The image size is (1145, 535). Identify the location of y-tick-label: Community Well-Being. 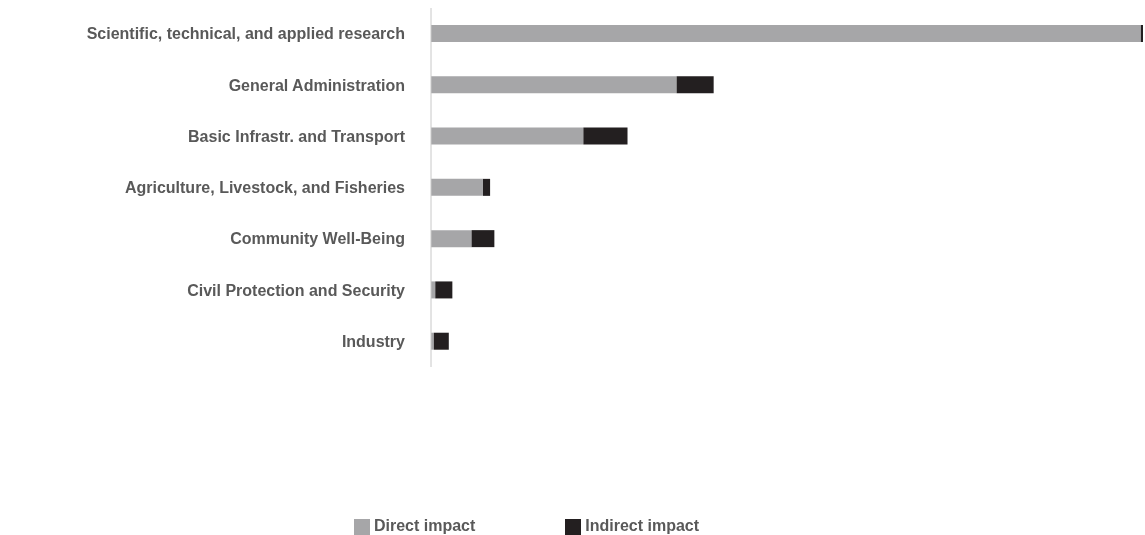
(317, 239).